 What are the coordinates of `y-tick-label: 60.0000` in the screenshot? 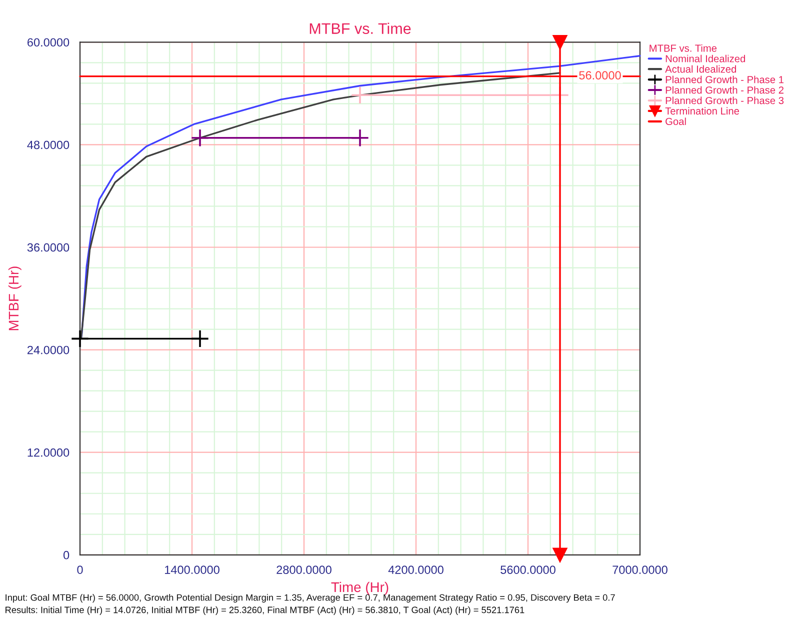 It's located at (49, 42).